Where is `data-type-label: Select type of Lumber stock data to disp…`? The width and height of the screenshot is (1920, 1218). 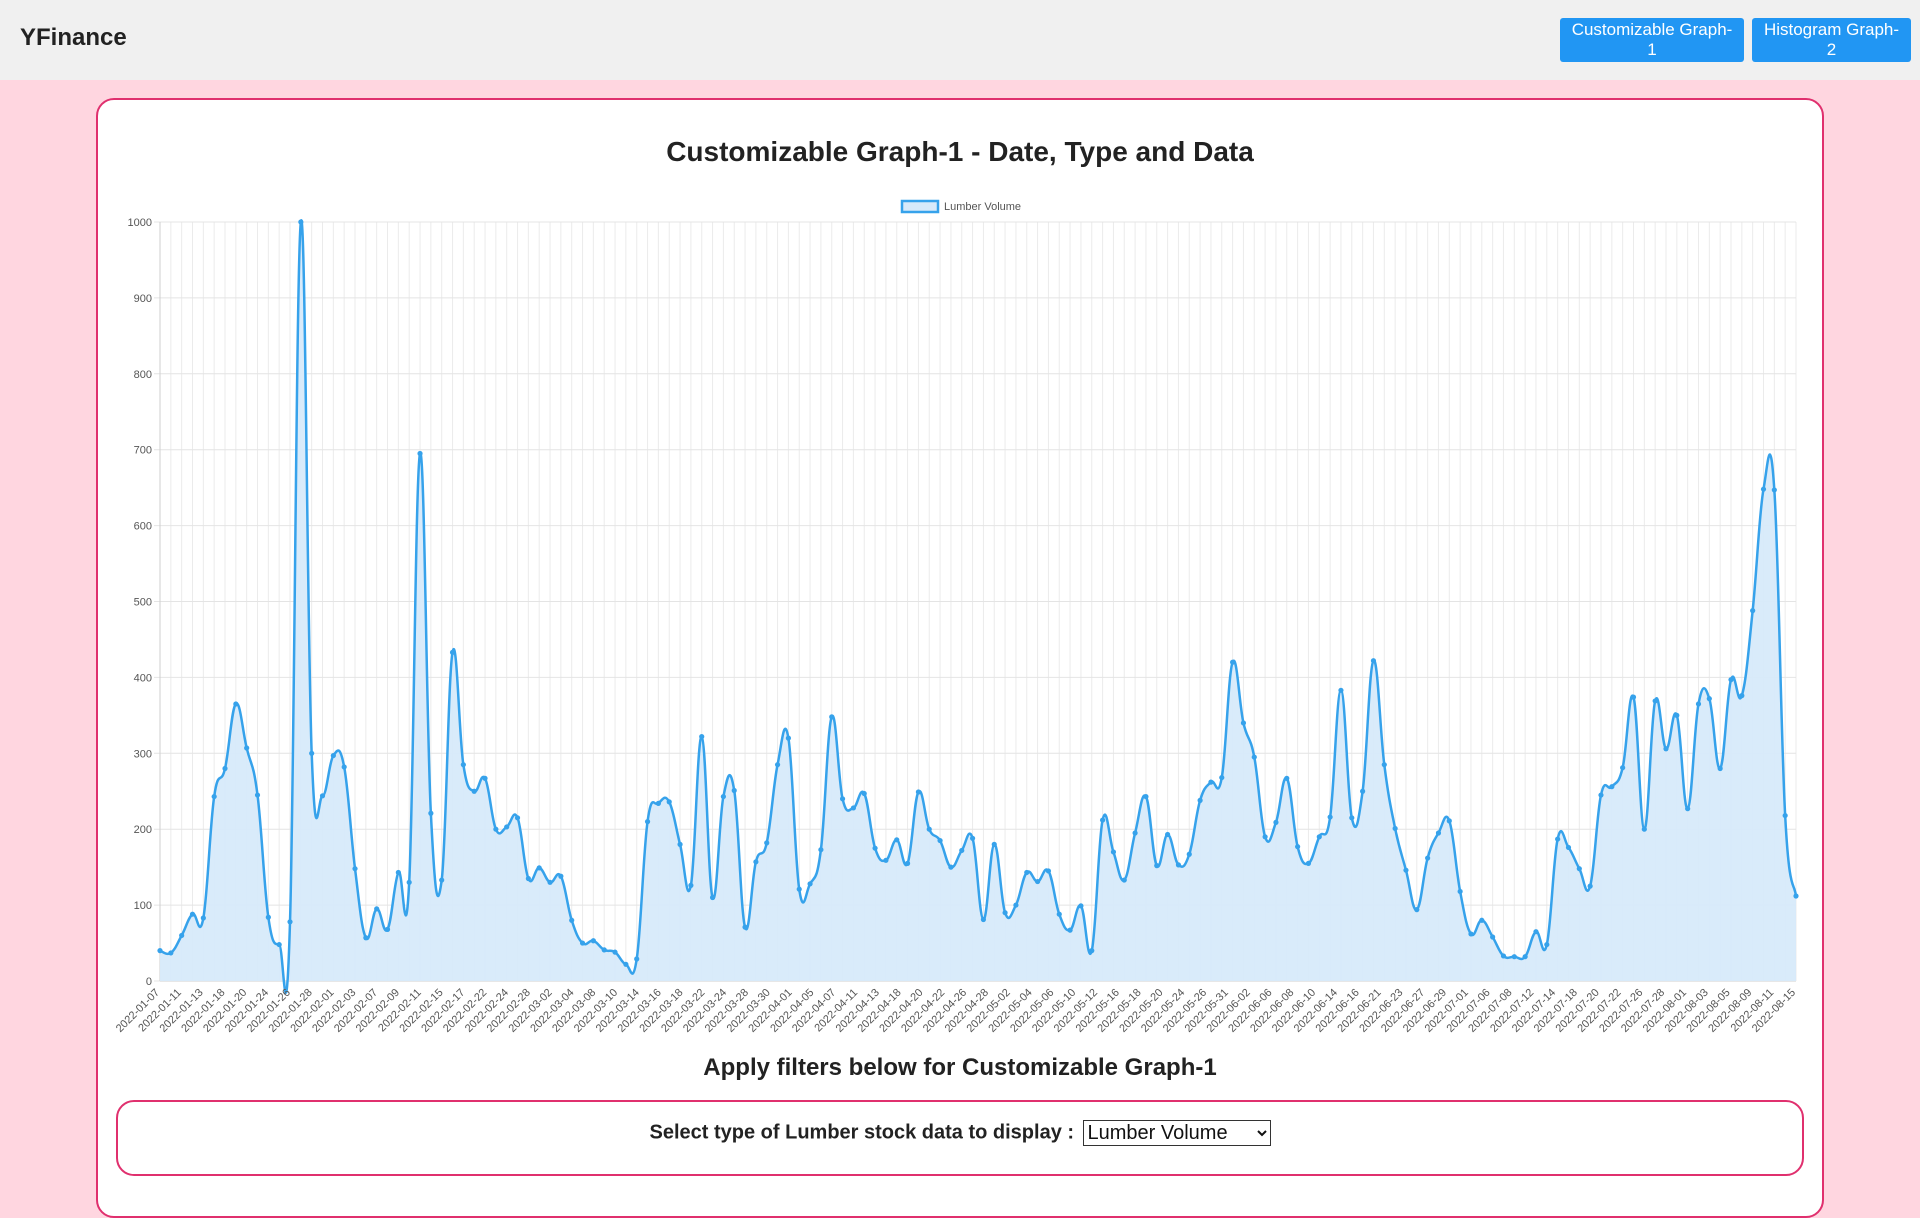
data-type-label: Select type of Lumber stock data to disp… is located at coordinates (862, 1132).